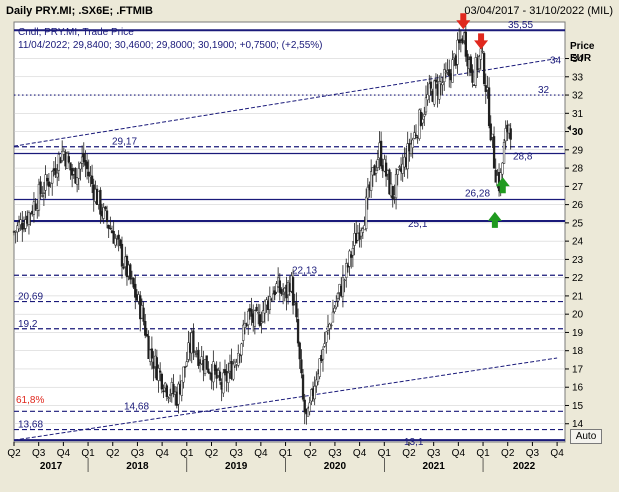 This screenshot has height=492, width=619. What do you see at coordinates (578, 77) in the screenshot?
I see `y-tick-label: 33` at bounding box center [578, 77].